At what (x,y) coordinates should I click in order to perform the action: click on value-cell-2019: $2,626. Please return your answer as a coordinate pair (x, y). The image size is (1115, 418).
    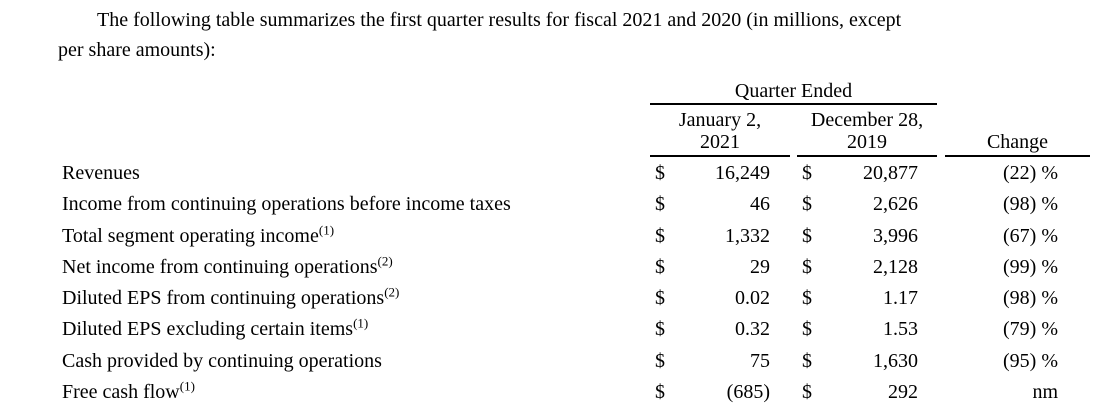
    Looking at the image, I should click on (867, 204).